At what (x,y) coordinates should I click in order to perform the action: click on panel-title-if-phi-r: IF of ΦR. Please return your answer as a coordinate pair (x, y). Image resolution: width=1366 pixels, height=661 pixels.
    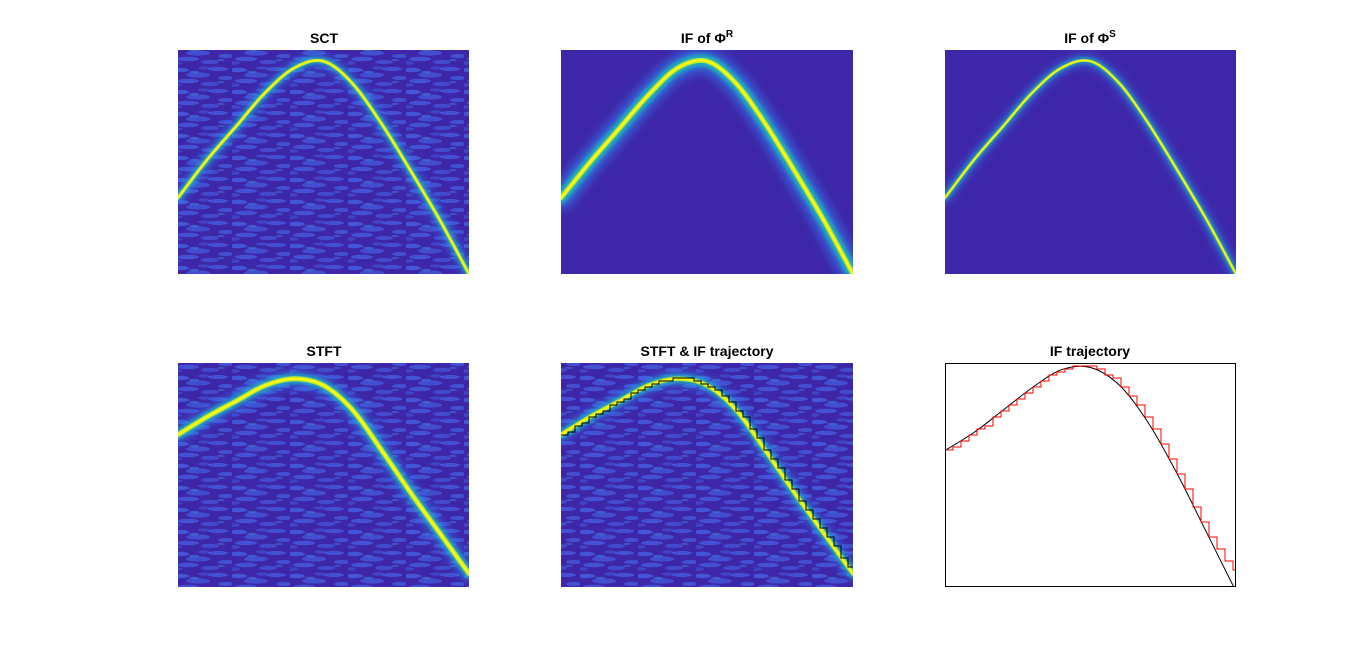
    Looking at the image, I should click on (707, 37).